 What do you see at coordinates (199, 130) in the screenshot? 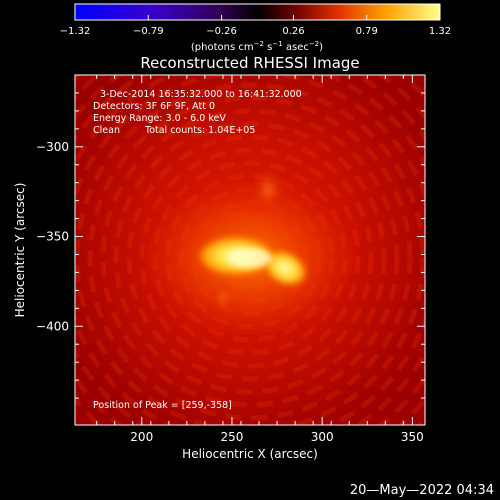
I see `annotation-total-counts: Total counts: 1.04E+05` at bounding box center [199, 130].